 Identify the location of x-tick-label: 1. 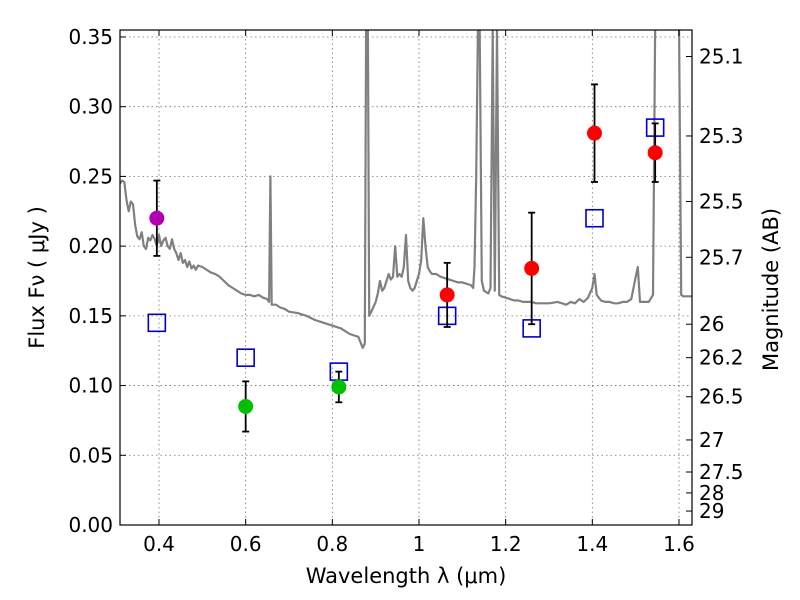
(419, 544).